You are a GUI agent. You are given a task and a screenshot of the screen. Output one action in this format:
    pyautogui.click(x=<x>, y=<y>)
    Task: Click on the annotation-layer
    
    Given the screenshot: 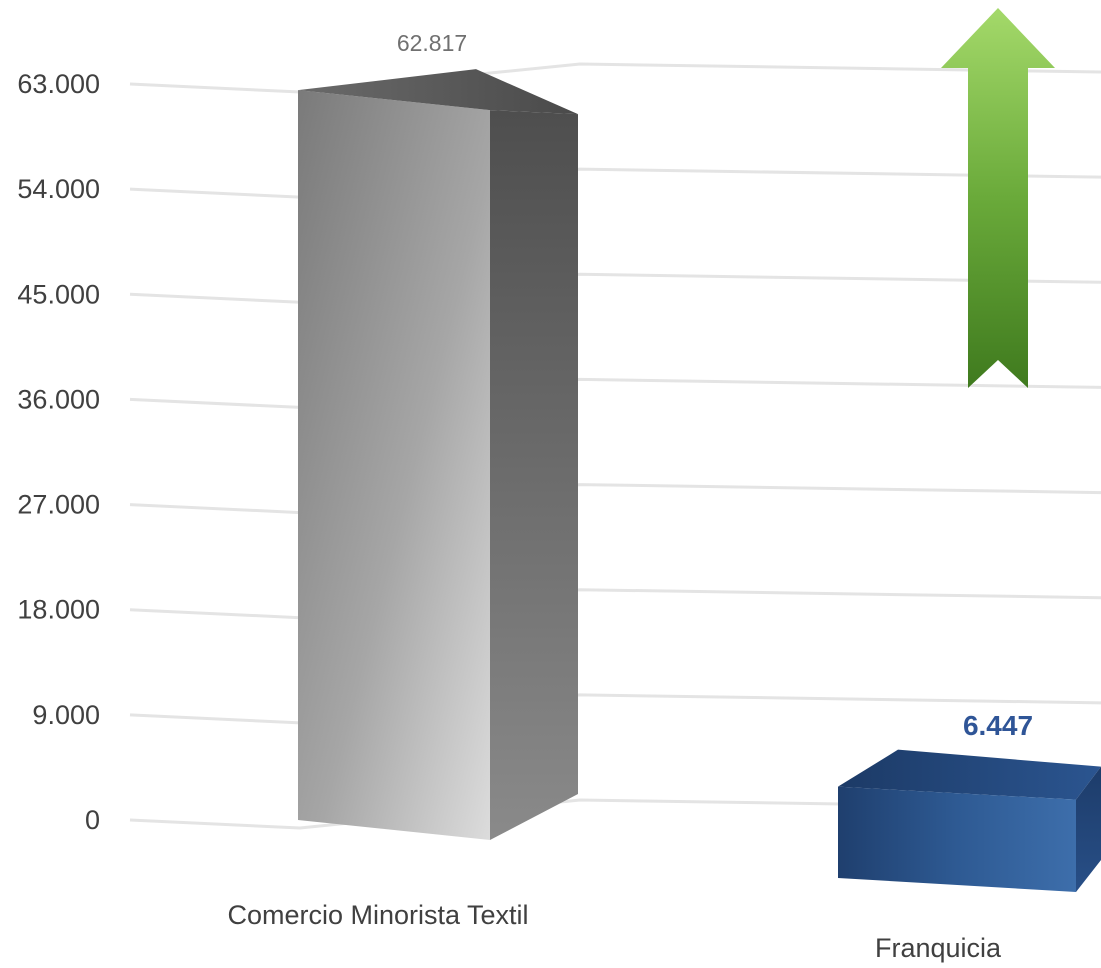 What is the action you would take?
    pyautogui.click(x=998, y=198)
    